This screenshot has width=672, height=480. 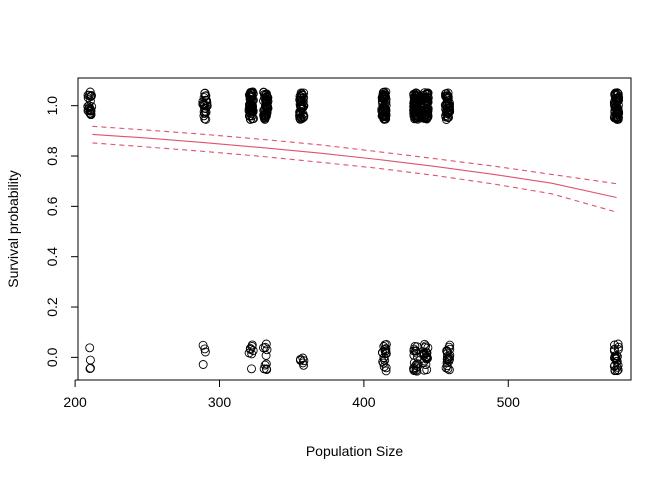 What do you see at coordinates (509, 402) in the screenshot?
I see `x-tick-label: 500` at bounding box center [509, 402].